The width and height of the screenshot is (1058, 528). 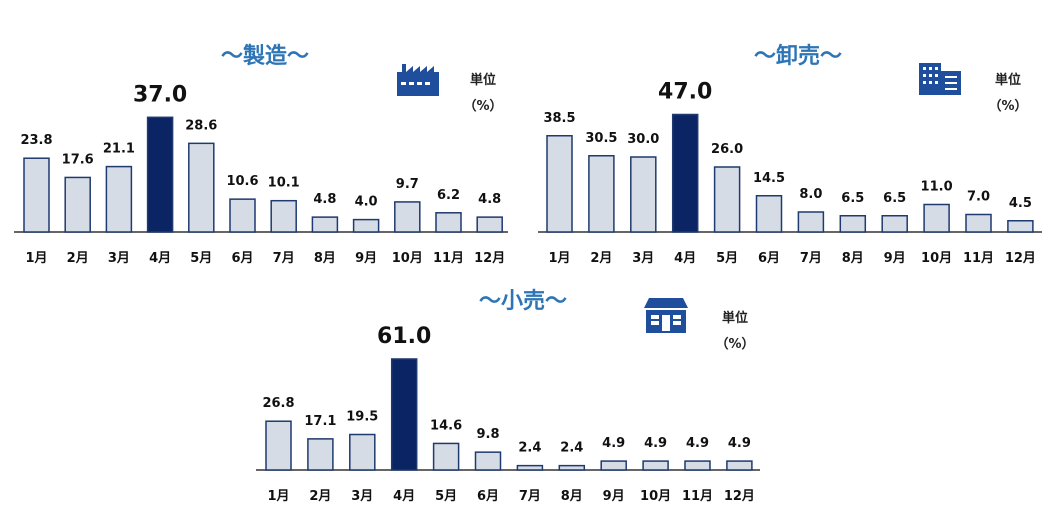 I want to click on data-label: 17.1, so click(x=320, y=421).